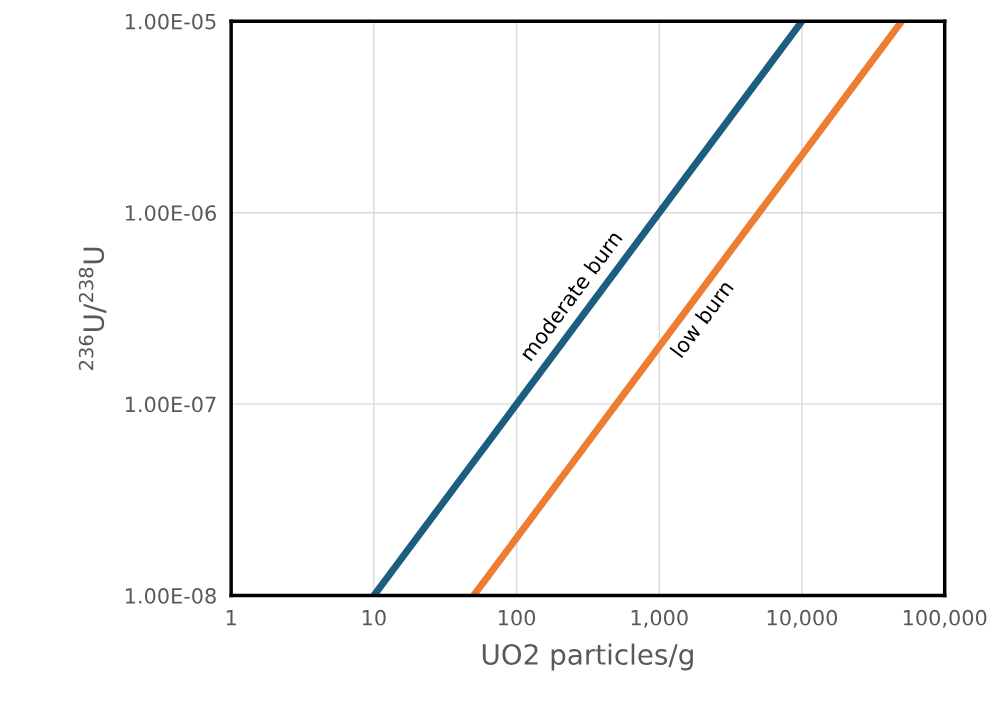 The height and width of the screenshot is (709, 1005). I want to click on y-tick-label: 1.00E-07, so click(170, 404).